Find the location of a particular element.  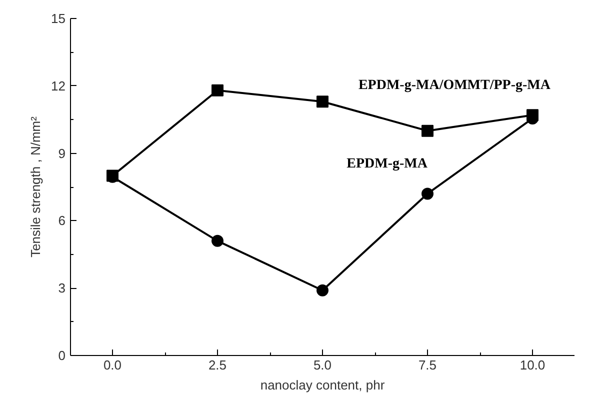

series-label: EPDM-g-MA is located at coordinates (387, 164).